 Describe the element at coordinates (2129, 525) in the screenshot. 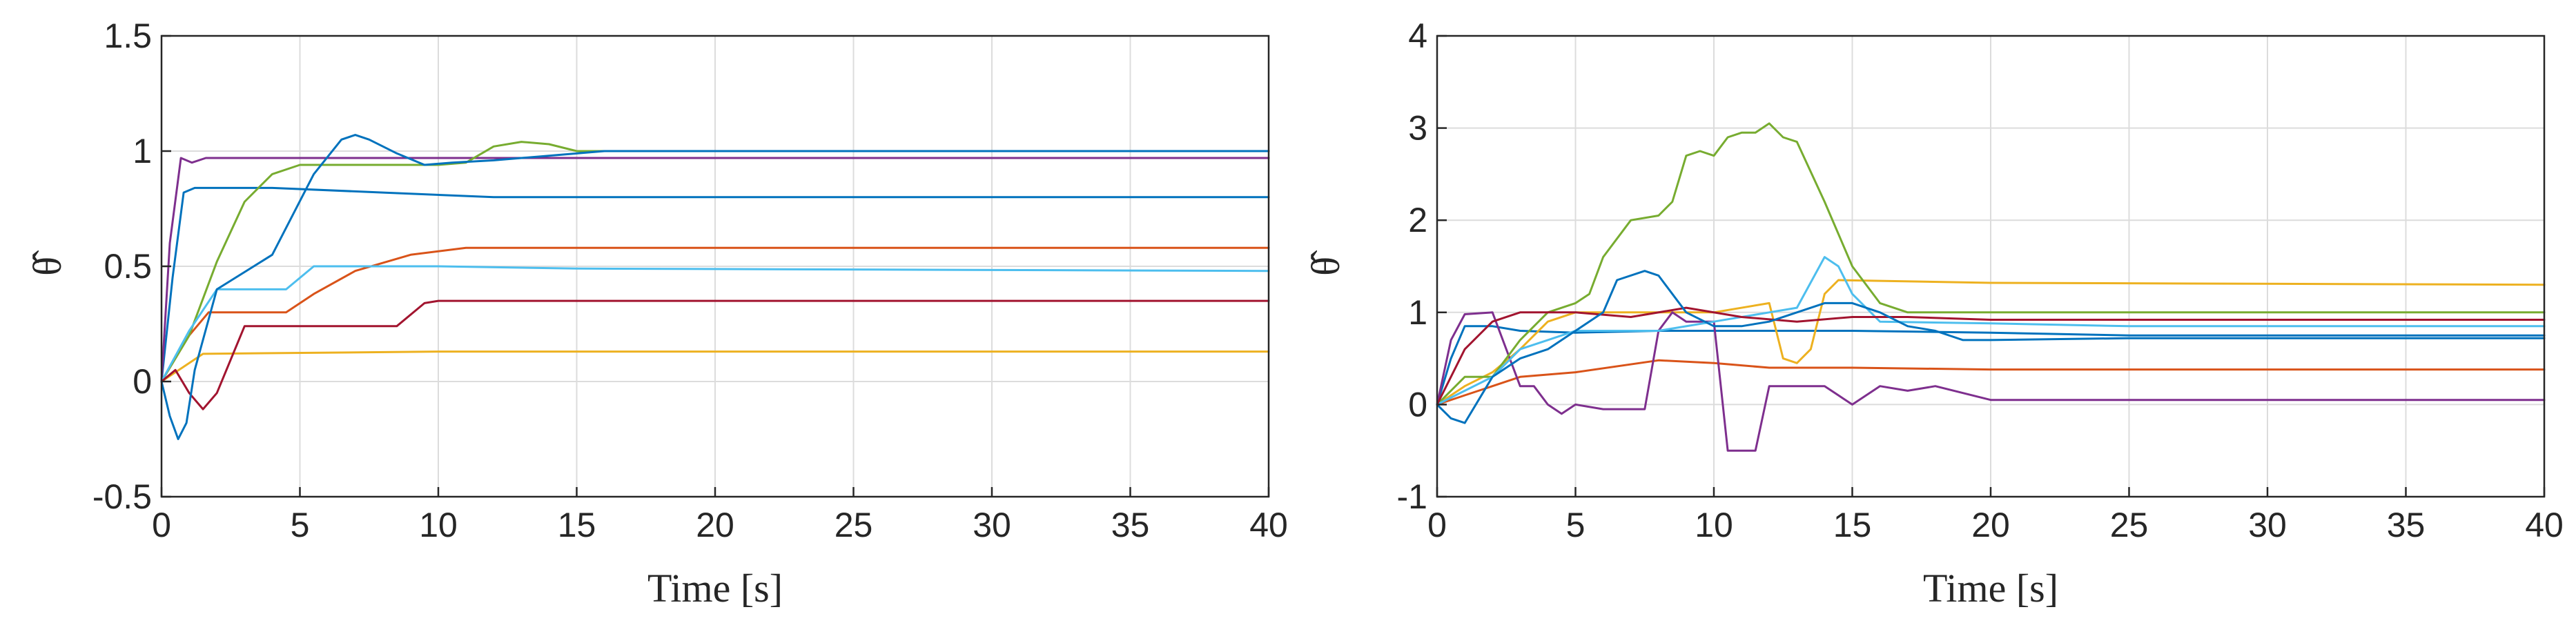

I see `right-x-tick-label: 25` at that location.